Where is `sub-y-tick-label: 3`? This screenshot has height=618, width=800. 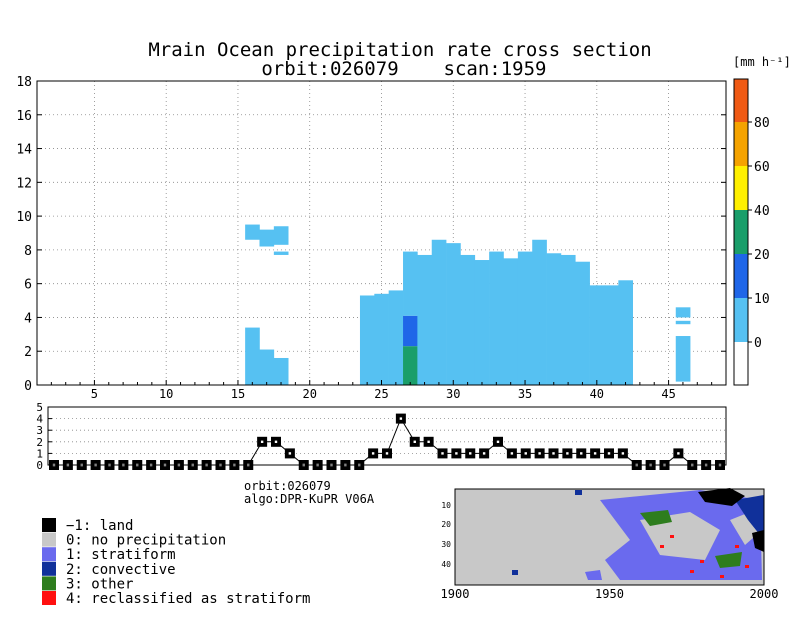 sub-y-tick-label: 3 is located at coordinates (39, 430).